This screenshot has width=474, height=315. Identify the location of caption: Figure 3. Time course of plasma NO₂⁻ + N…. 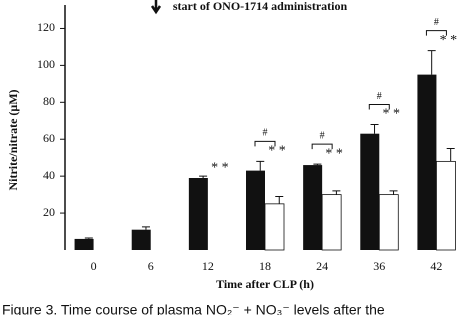
(193, 308).